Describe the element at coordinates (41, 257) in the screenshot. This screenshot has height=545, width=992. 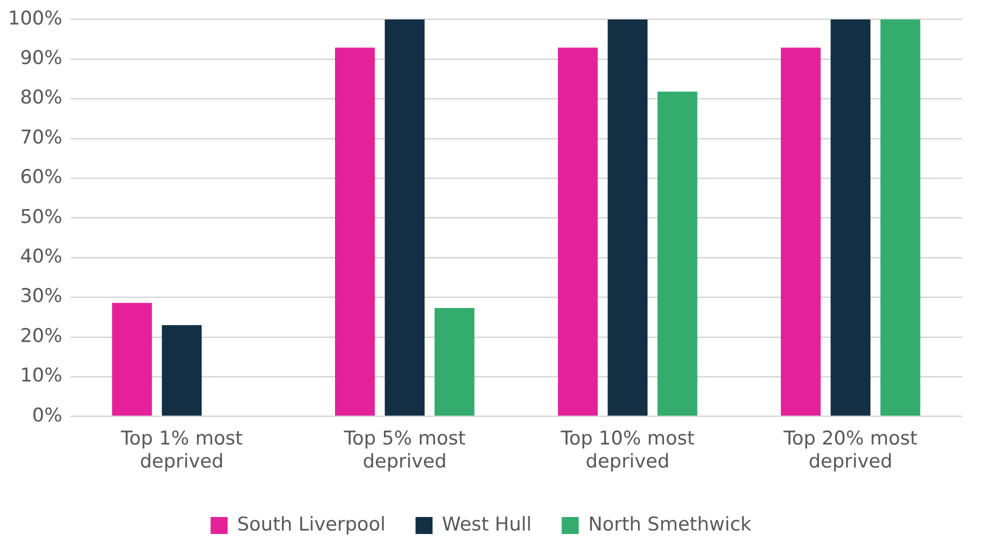
I see `y-tick-label: 40%` at that location.